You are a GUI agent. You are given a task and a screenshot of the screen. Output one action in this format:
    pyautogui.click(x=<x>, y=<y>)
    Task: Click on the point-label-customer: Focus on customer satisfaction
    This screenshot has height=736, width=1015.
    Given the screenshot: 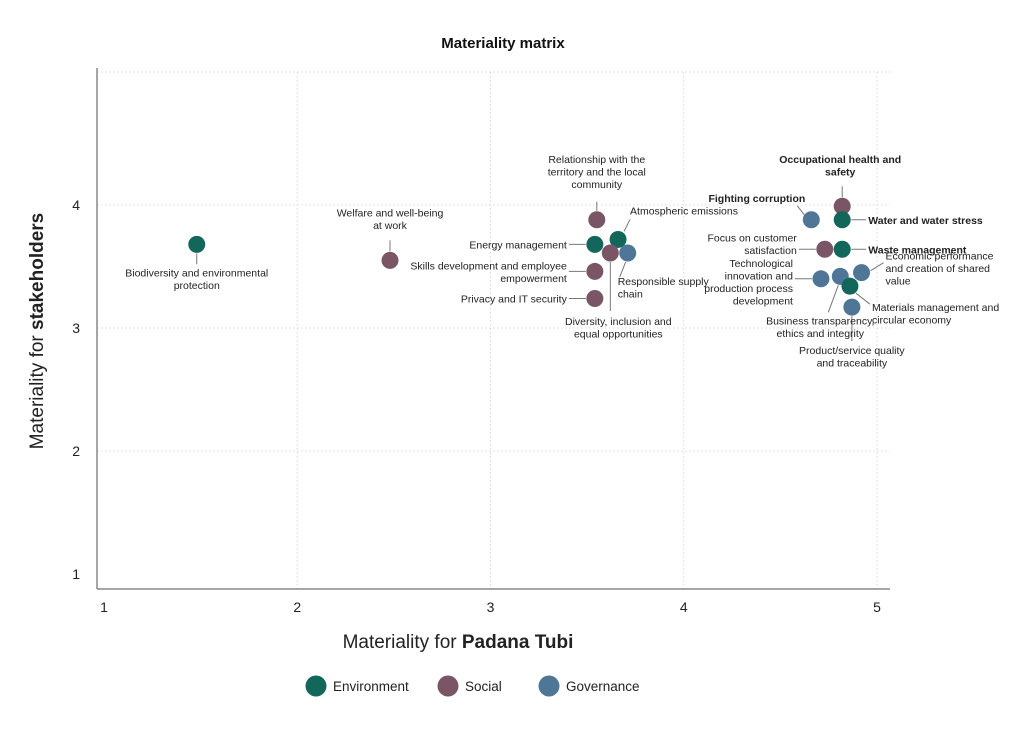 What is the action you would take?
    pyautogui.click(x=753, y=244)
    